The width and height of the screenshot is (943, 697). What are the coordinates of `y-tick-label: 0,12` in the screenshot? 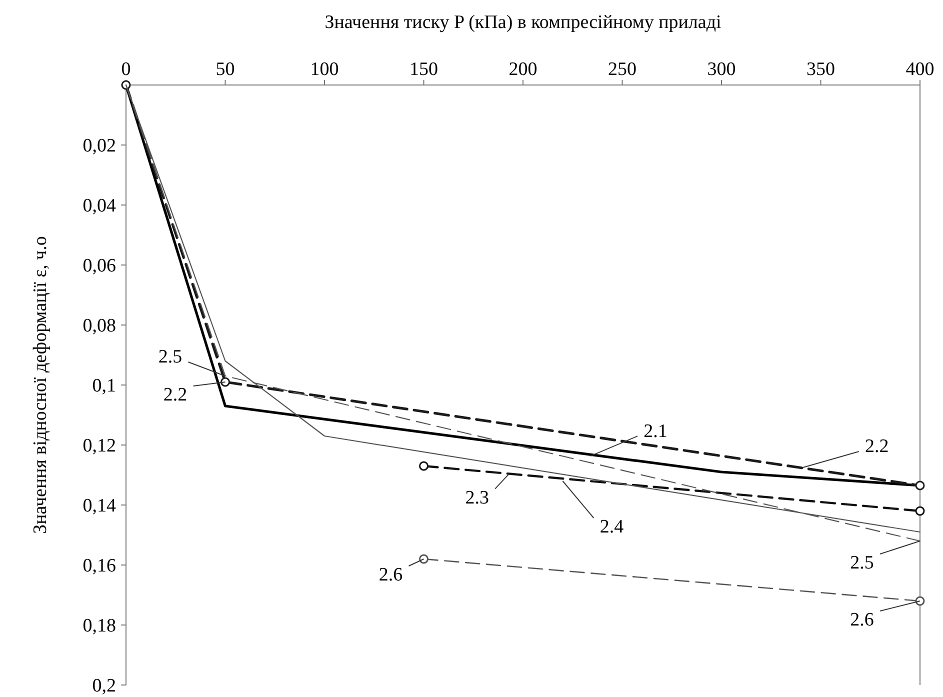 It's located at (99, 446).